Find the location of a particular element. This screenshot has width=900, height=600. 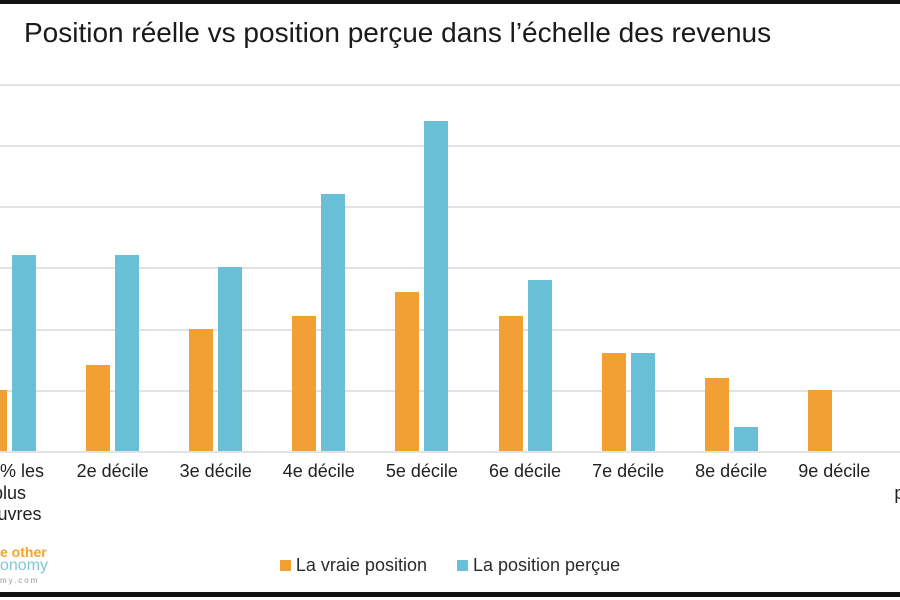

legend-item-vraie-position: La vraie position is located at coordinates (353, 565).